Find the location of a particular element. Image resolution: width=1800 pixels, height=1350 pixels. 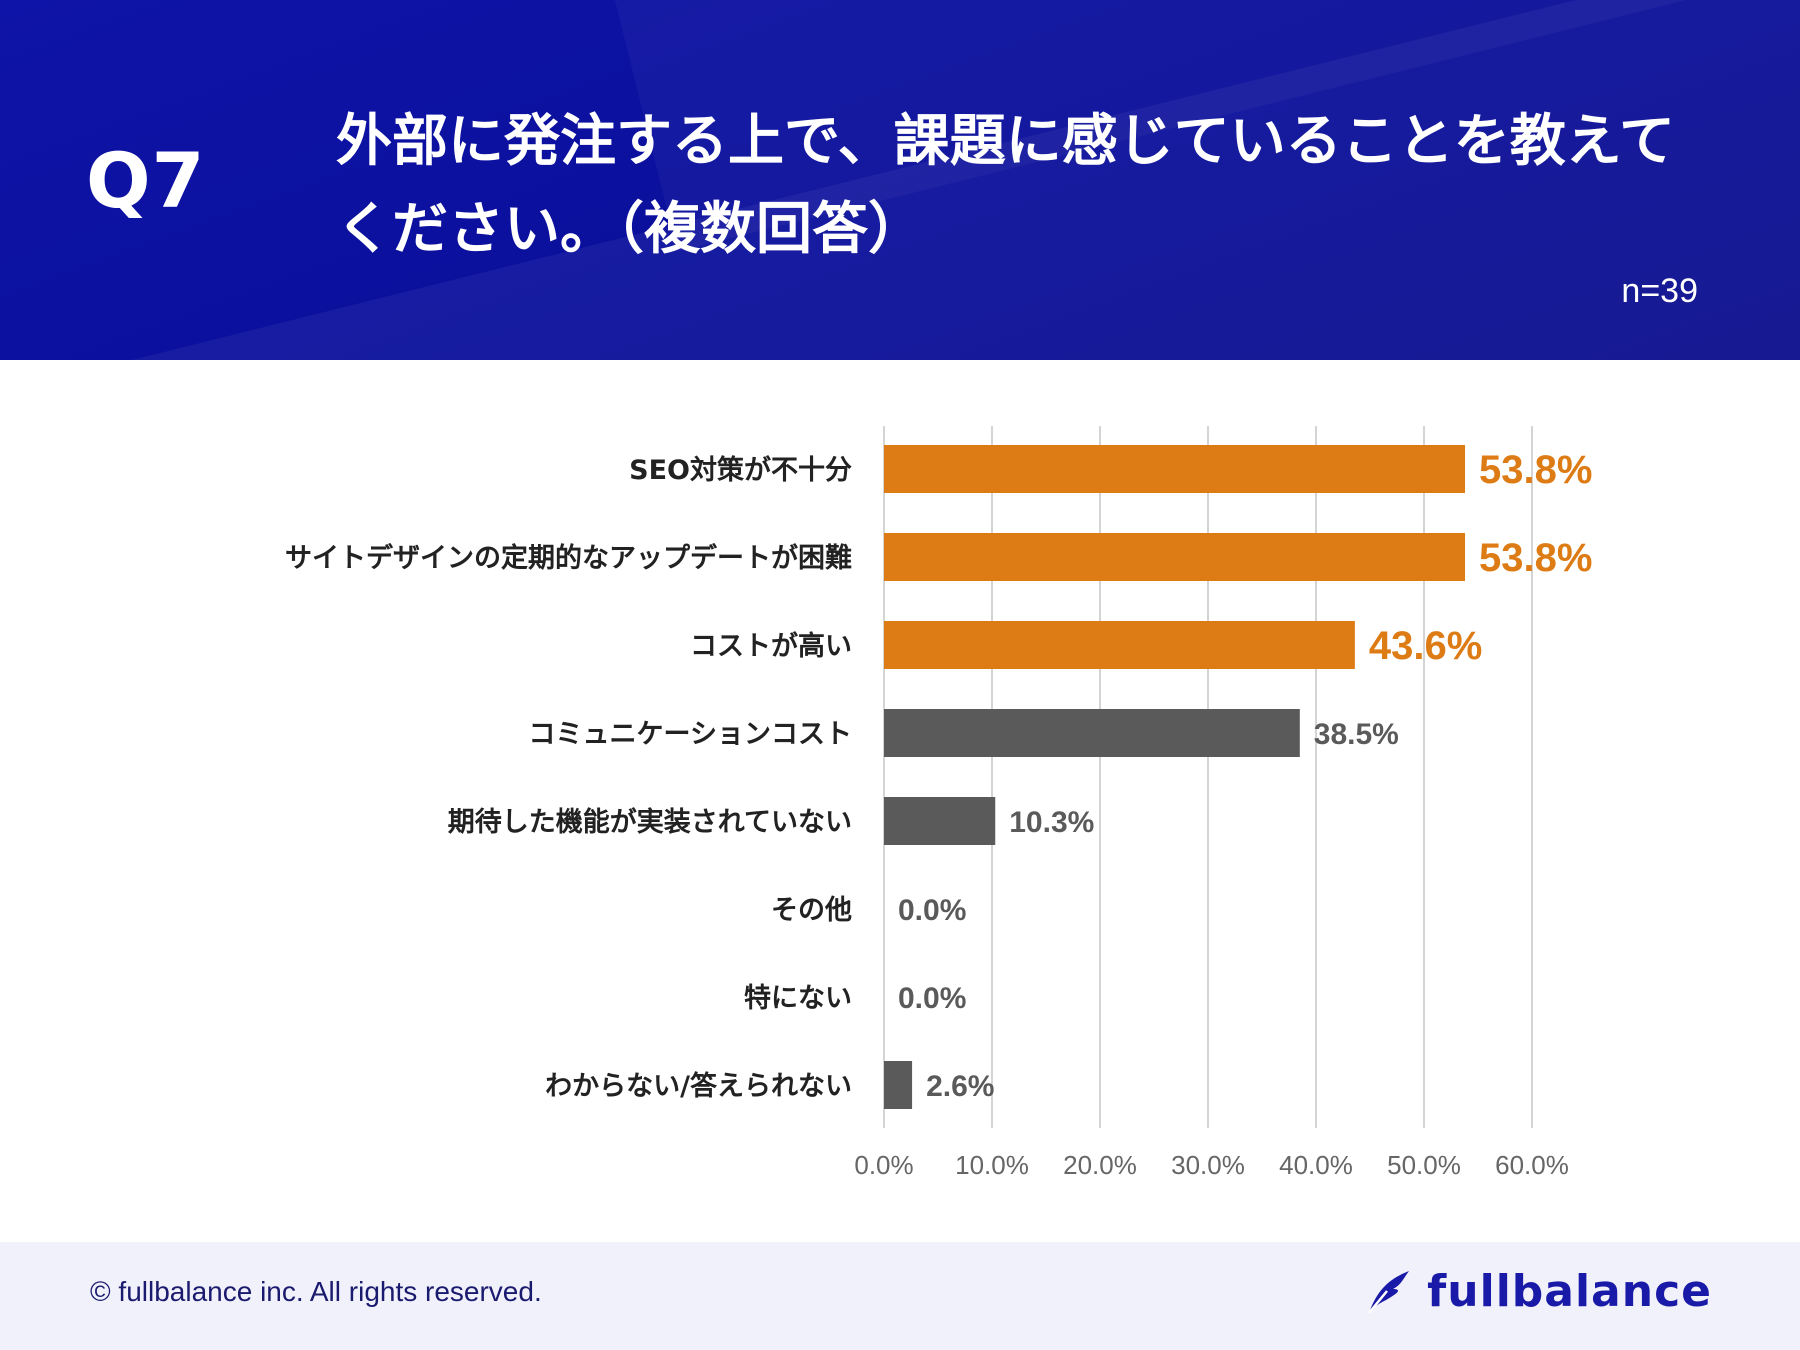

question-number: Q7 is located at coordinates (146, 180).